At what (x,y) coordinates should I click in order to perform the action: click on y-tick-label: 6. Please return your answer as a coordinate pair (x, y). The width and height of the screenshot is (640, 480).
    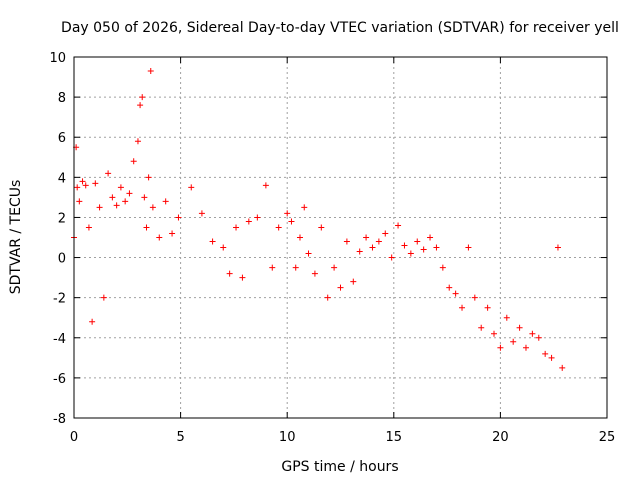
    Looking at the image, I should click on (62, 138).